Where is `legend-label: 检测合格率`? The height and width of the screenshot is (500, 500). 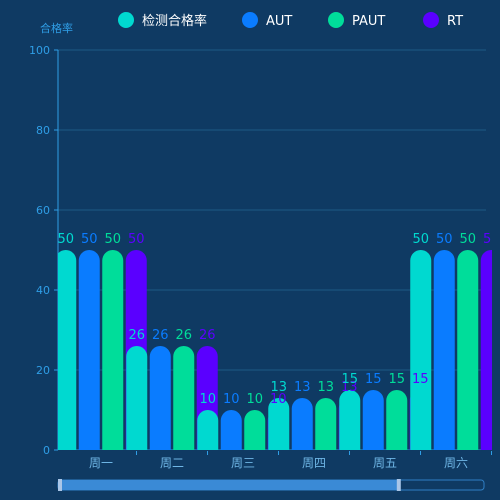
legend-label: 检测合格率 is located at coordinates (174, 21).